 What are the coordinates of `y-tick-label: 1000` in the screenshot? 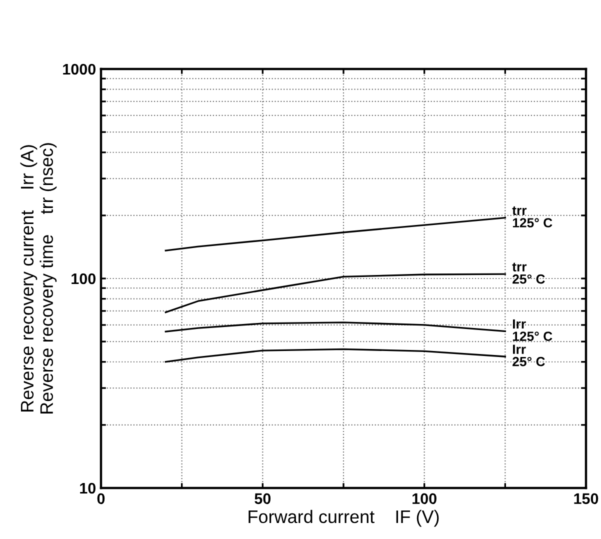 It's located at (79, 69).